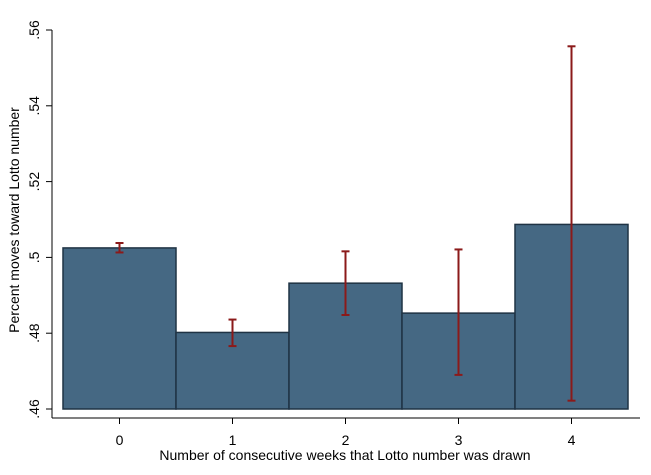  Describe the element at coordinates (459, 440) in the screenshot. I see `x-tick-label-3: 3` at that location.